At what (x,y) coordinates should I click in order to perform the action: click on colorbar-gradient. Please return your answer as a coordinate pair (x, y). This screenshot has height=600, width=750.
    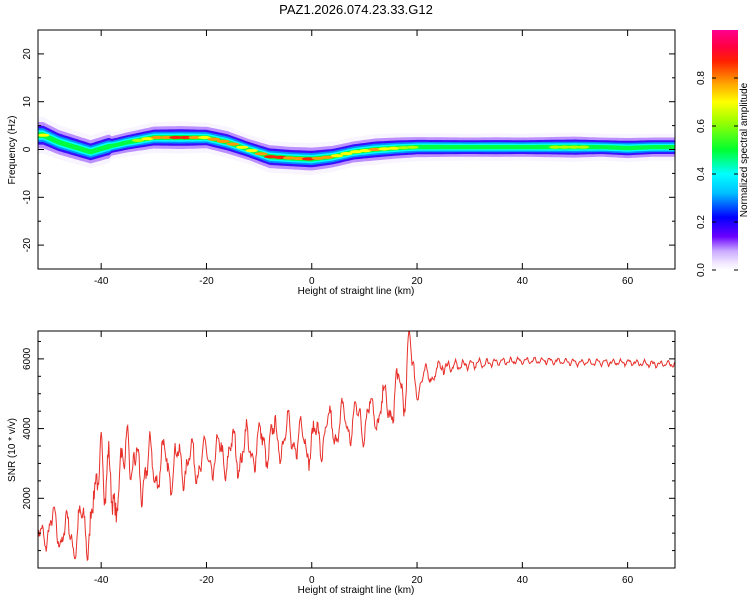
    Looking at the image, I should click on (725, 150).